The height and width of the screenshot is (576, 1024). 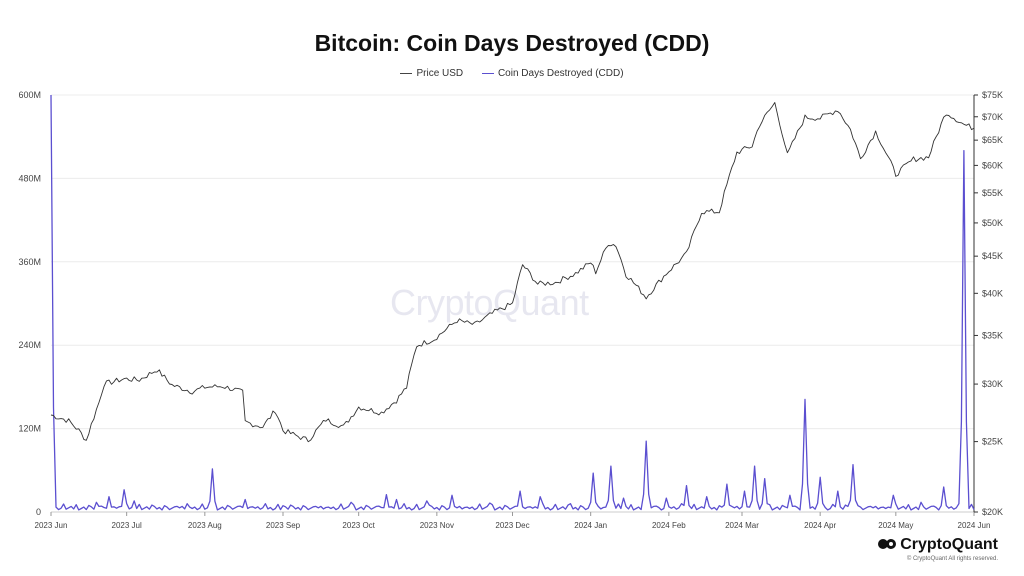 What do you see at coordinates (487, 73) in the screenshot?
I see `legend-swatch-cdd` at bounding box center [487, 73].